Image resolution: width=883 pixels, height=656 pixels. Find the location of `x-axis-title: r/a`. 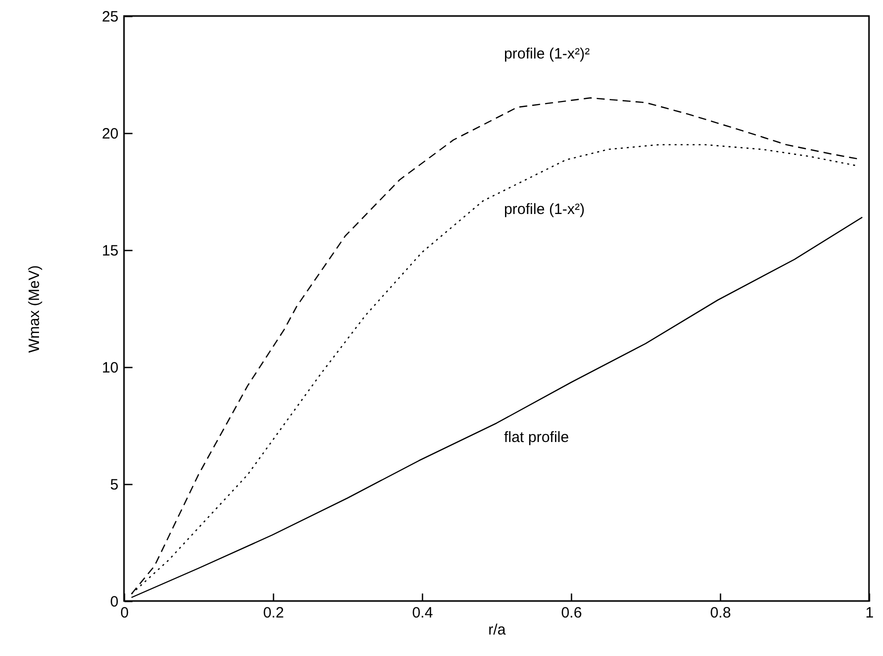

x-axis-title: r/a is located at coordinates (497, 630).